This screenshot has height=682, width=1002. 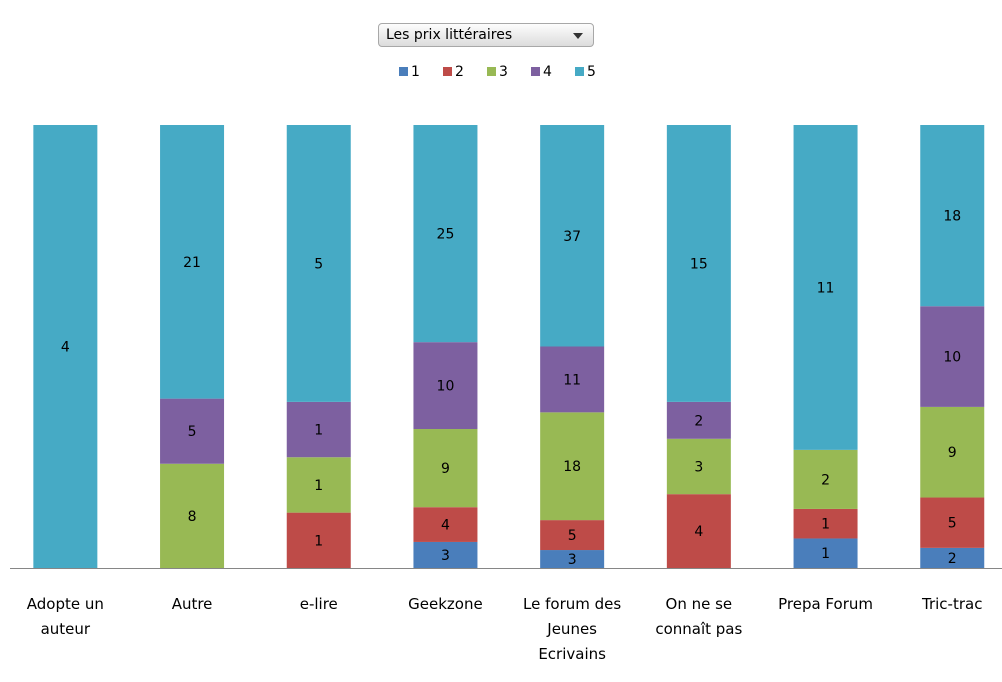 I want to click on data-label: 8, so click(x=192, y=517).